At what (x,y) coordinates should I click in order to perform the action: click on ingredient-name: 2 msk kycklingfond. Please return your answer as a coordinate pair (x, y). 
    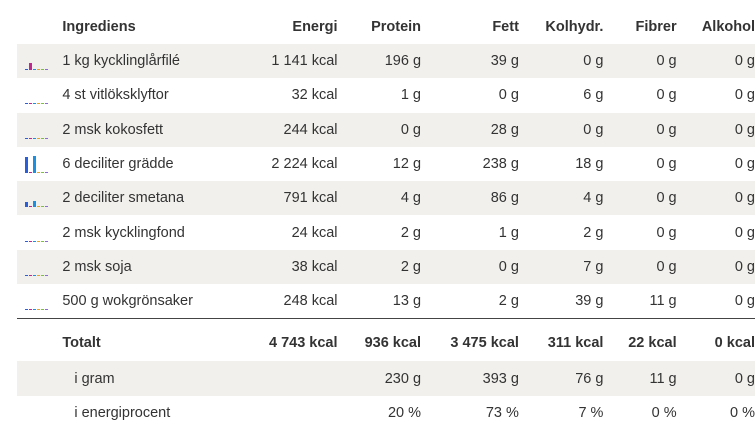
    Looking at the image, I should click on (123, 232).